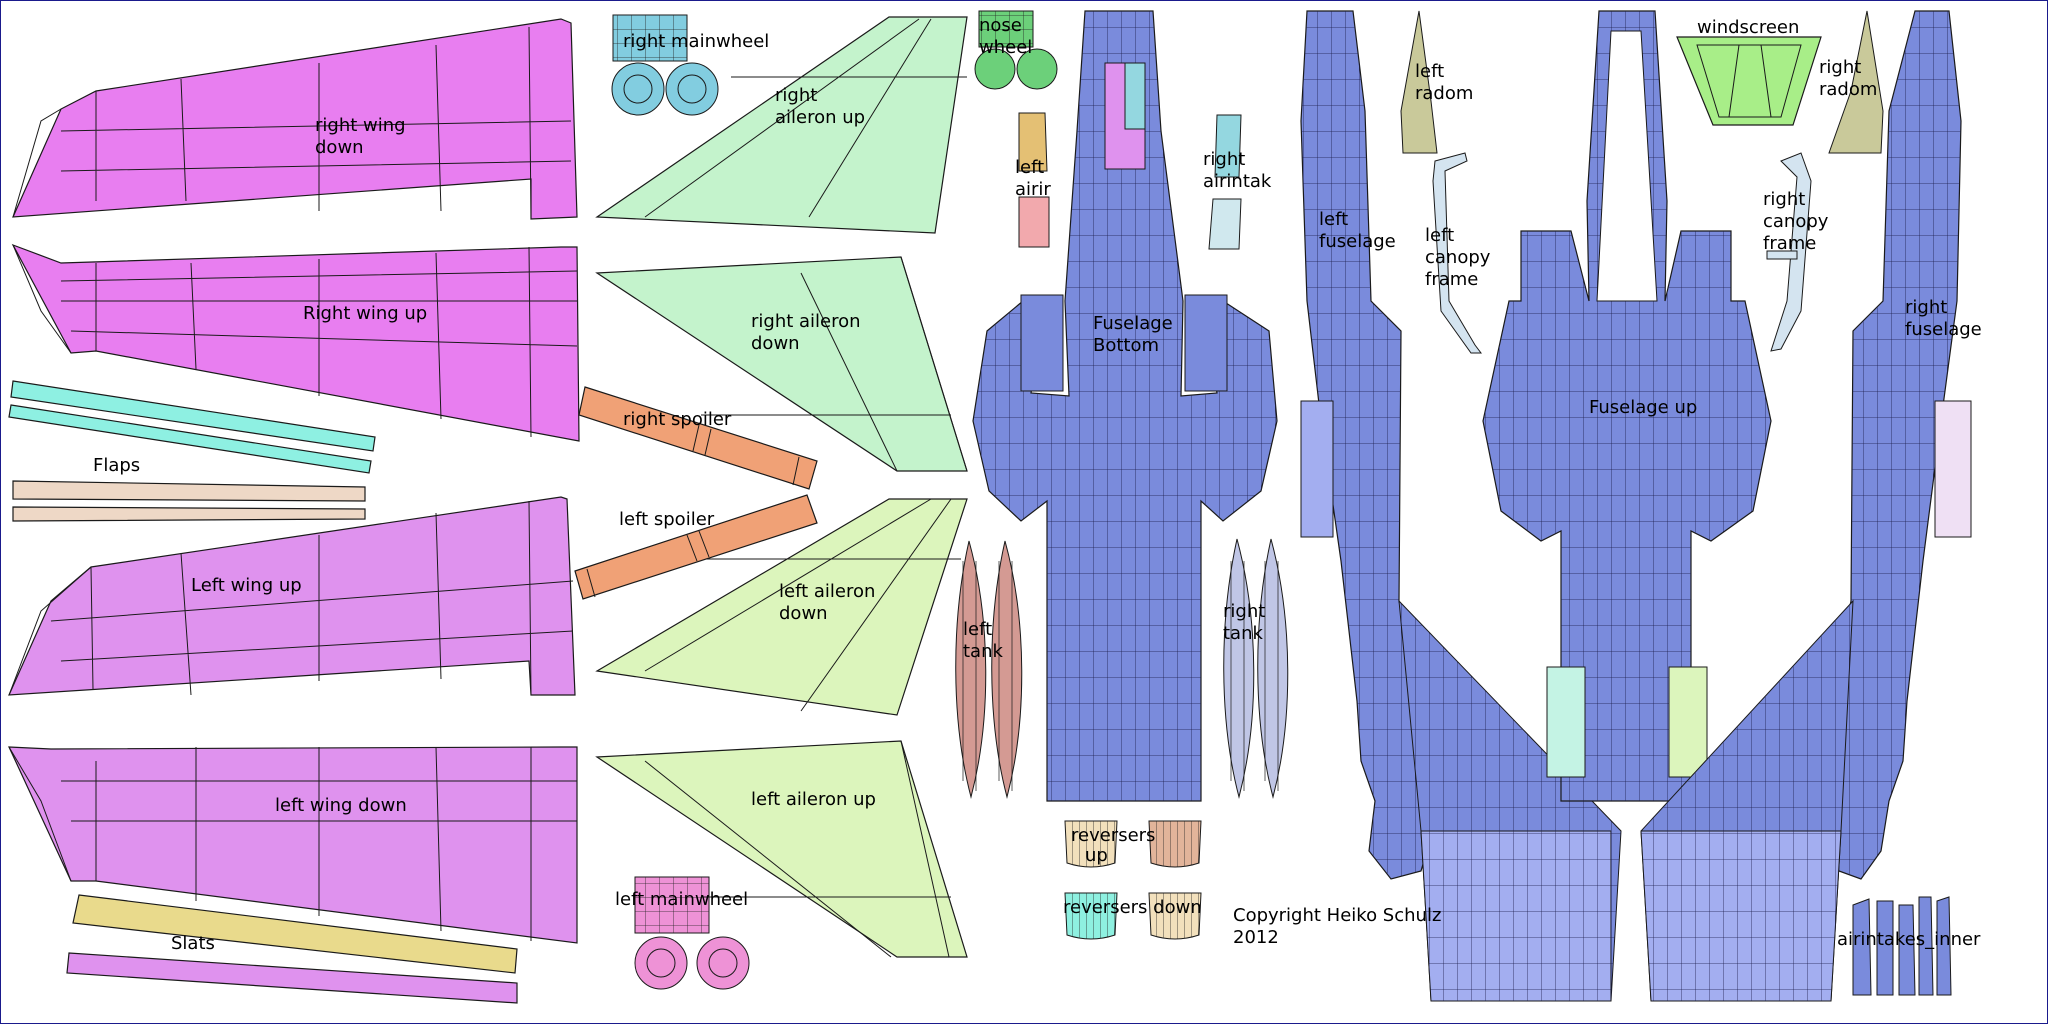  Describe the element at coordinates (667, 519) in the screenshot. I see `label-left-spoiler: left spoiler` at that location.